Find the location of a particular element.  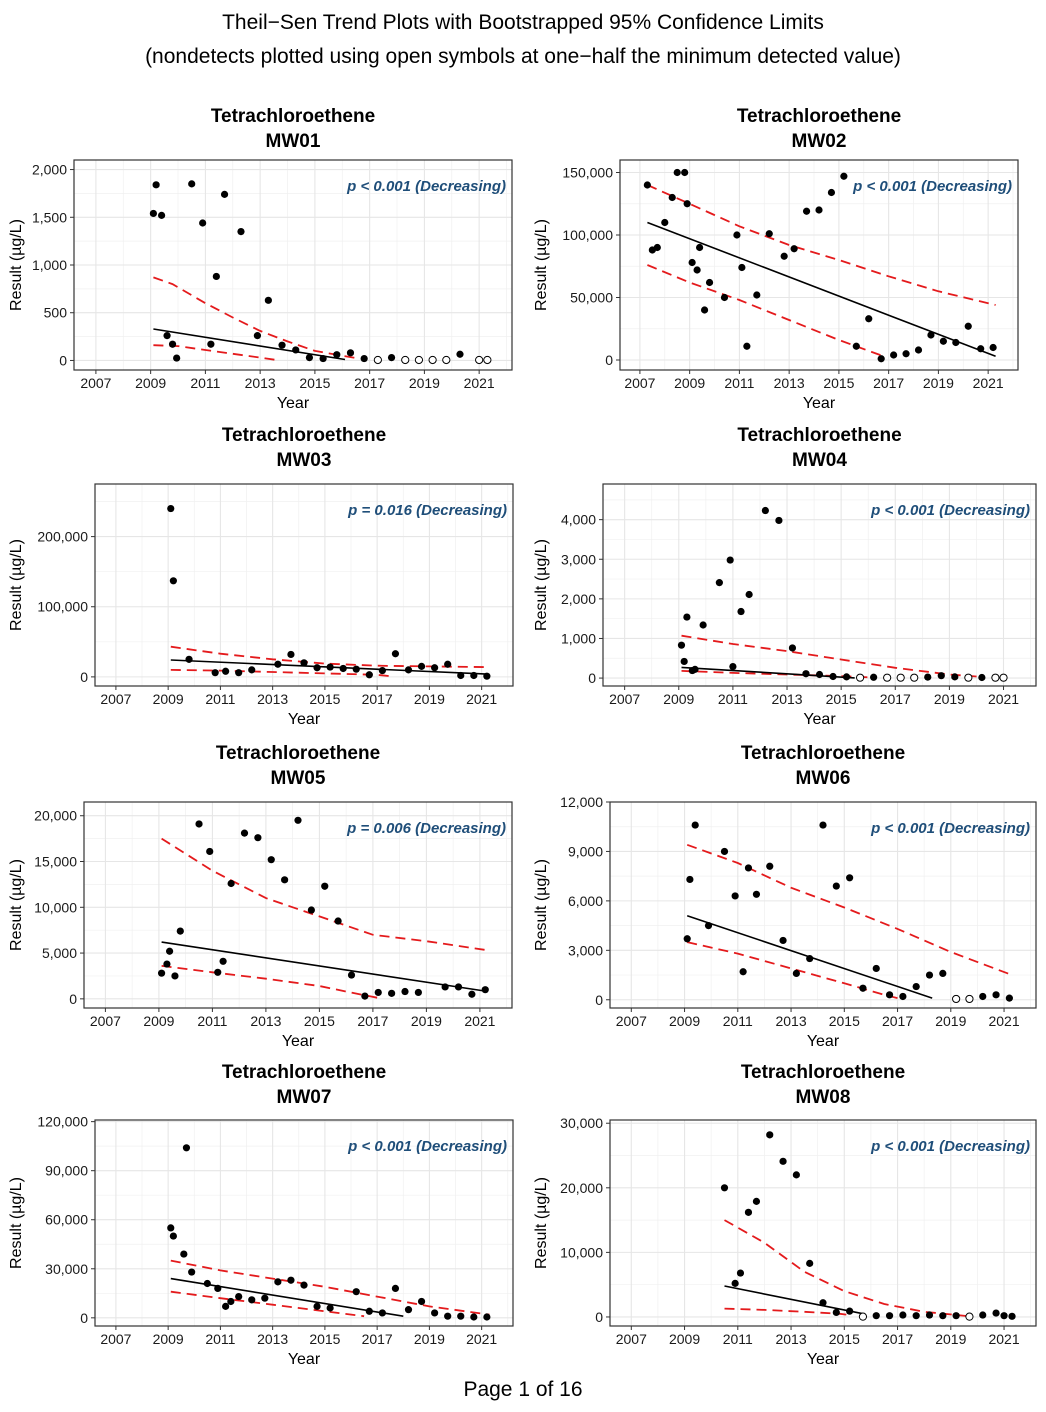

panel-subtitle: MW05 is located at coordinates (298, 778).